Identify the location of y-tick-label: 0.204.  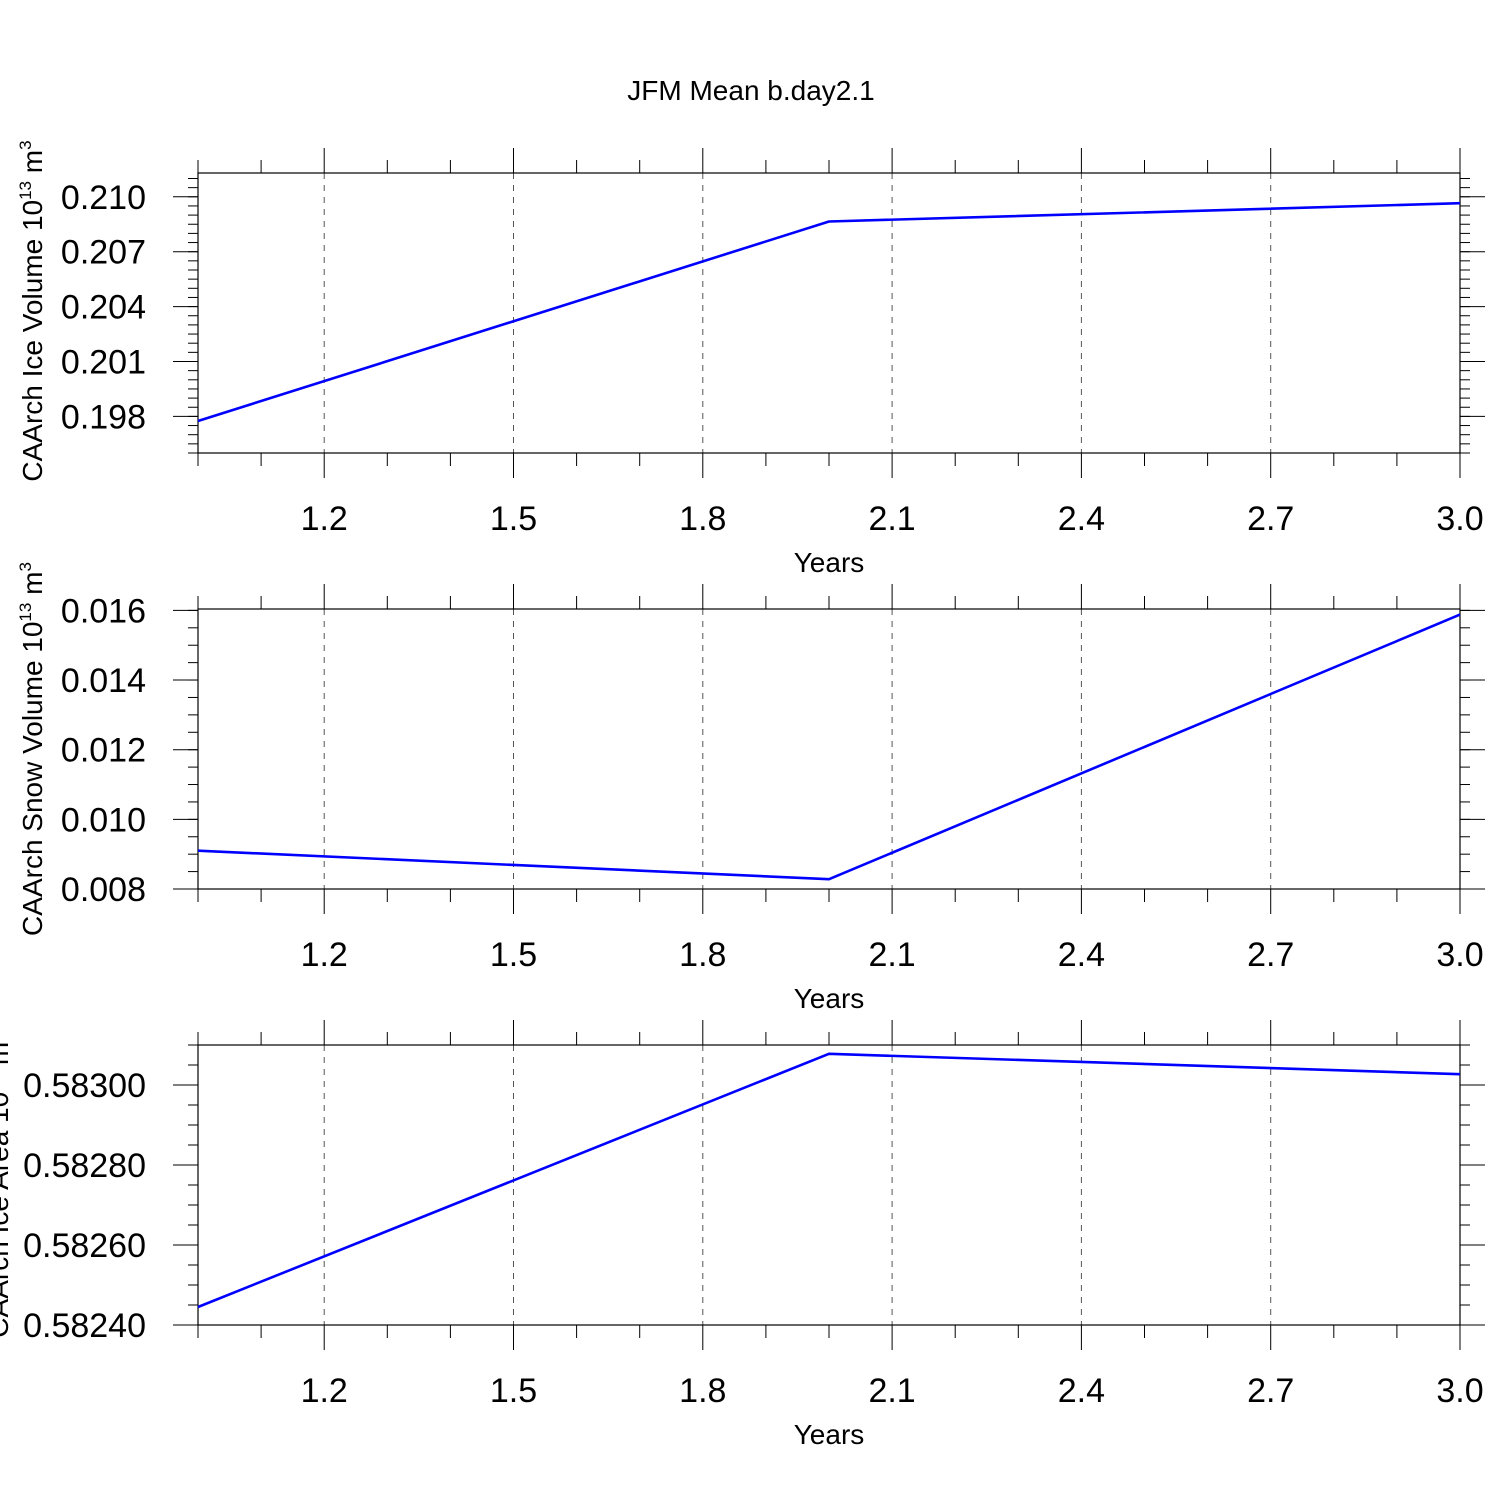
(103, 308).